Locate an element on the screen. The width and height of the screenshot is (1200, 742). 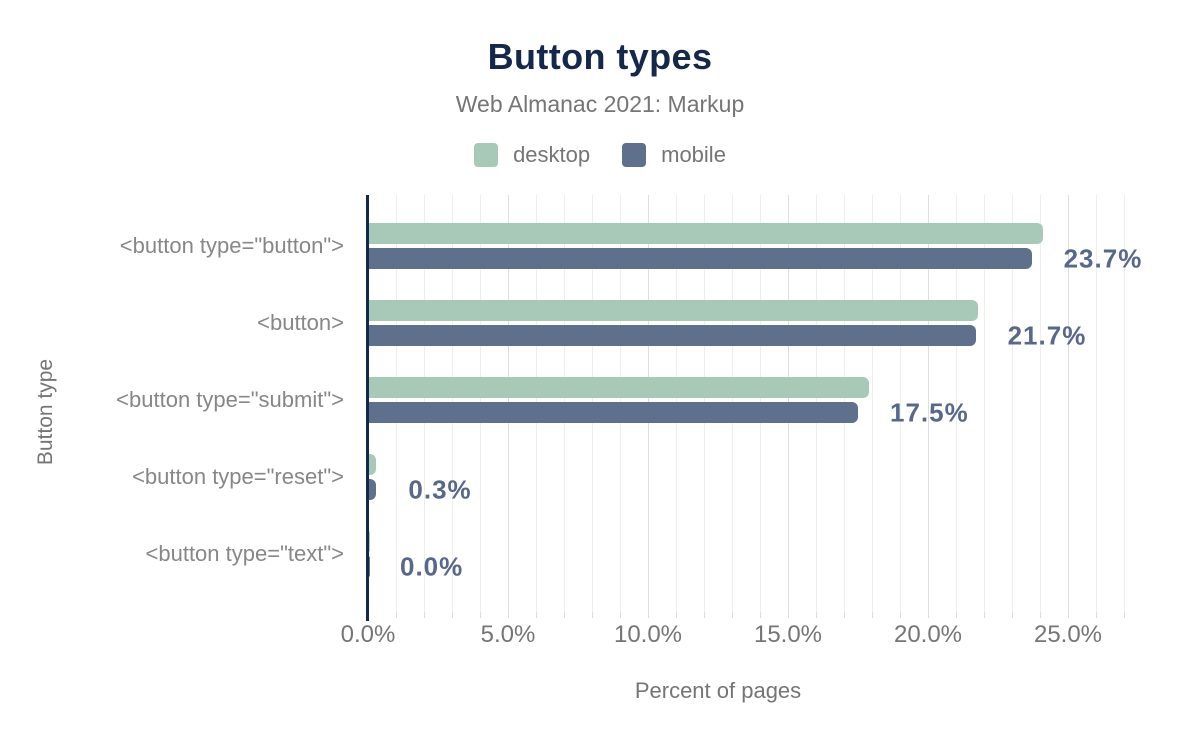
category-label: <button type="reset"> is located at coordinates (238, 476).